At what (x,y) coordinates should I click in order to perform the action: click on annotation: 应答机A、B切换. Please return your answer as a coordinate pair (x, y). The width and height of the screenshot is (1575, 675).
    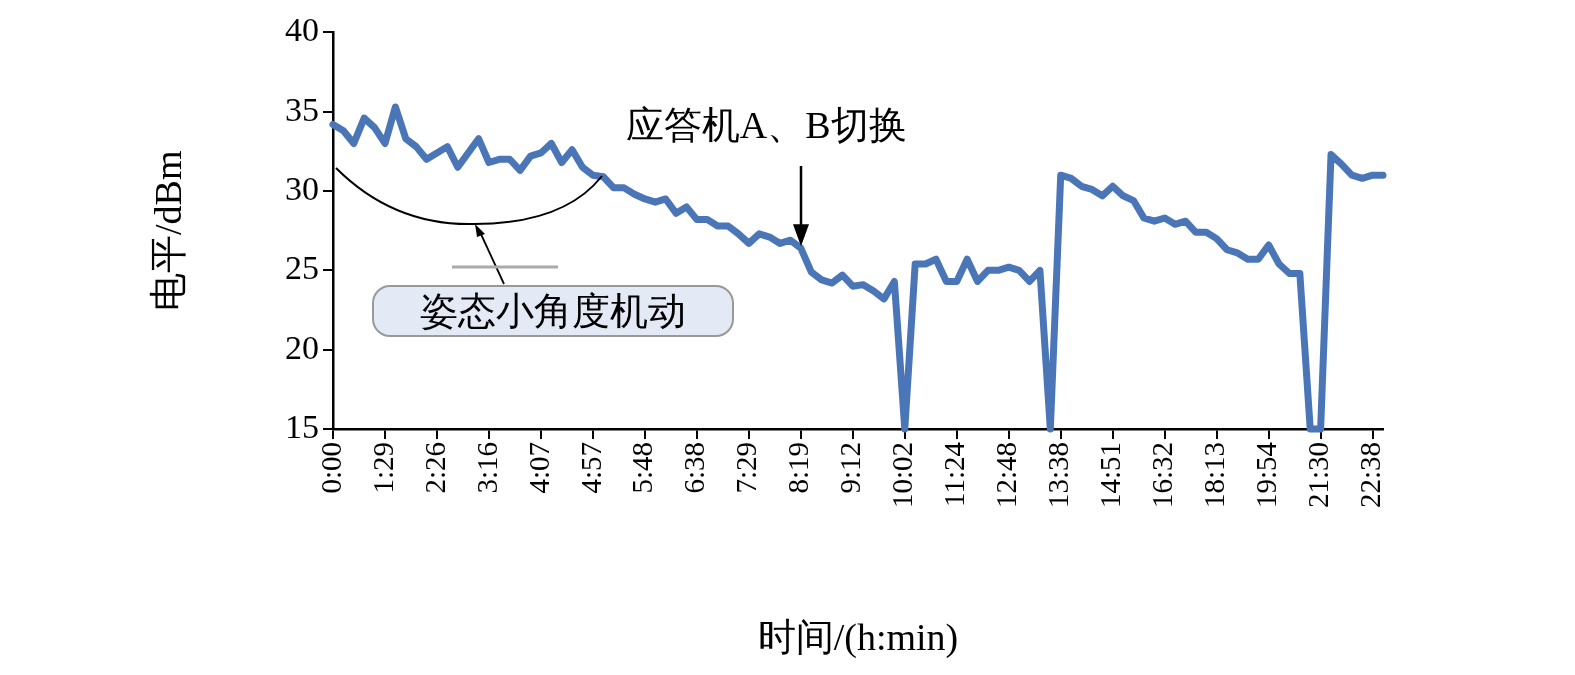
    Looking at the image, I should click on (766, 125).